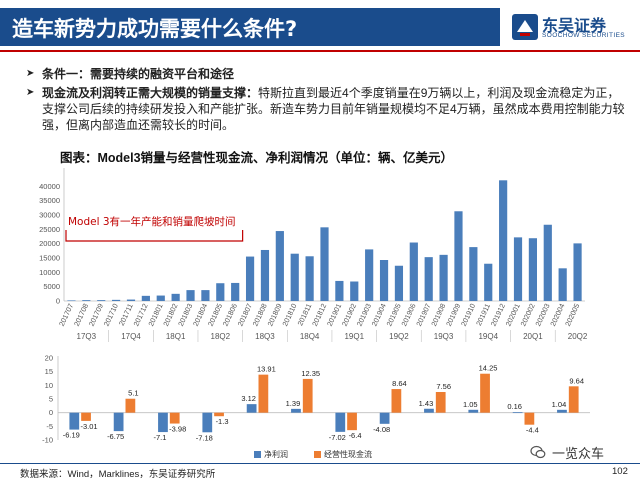 The image size is (640, 480). Describe the element at coordinates (49, 258) in the screenshot. I see `y-tick-label: 15000` at that location.